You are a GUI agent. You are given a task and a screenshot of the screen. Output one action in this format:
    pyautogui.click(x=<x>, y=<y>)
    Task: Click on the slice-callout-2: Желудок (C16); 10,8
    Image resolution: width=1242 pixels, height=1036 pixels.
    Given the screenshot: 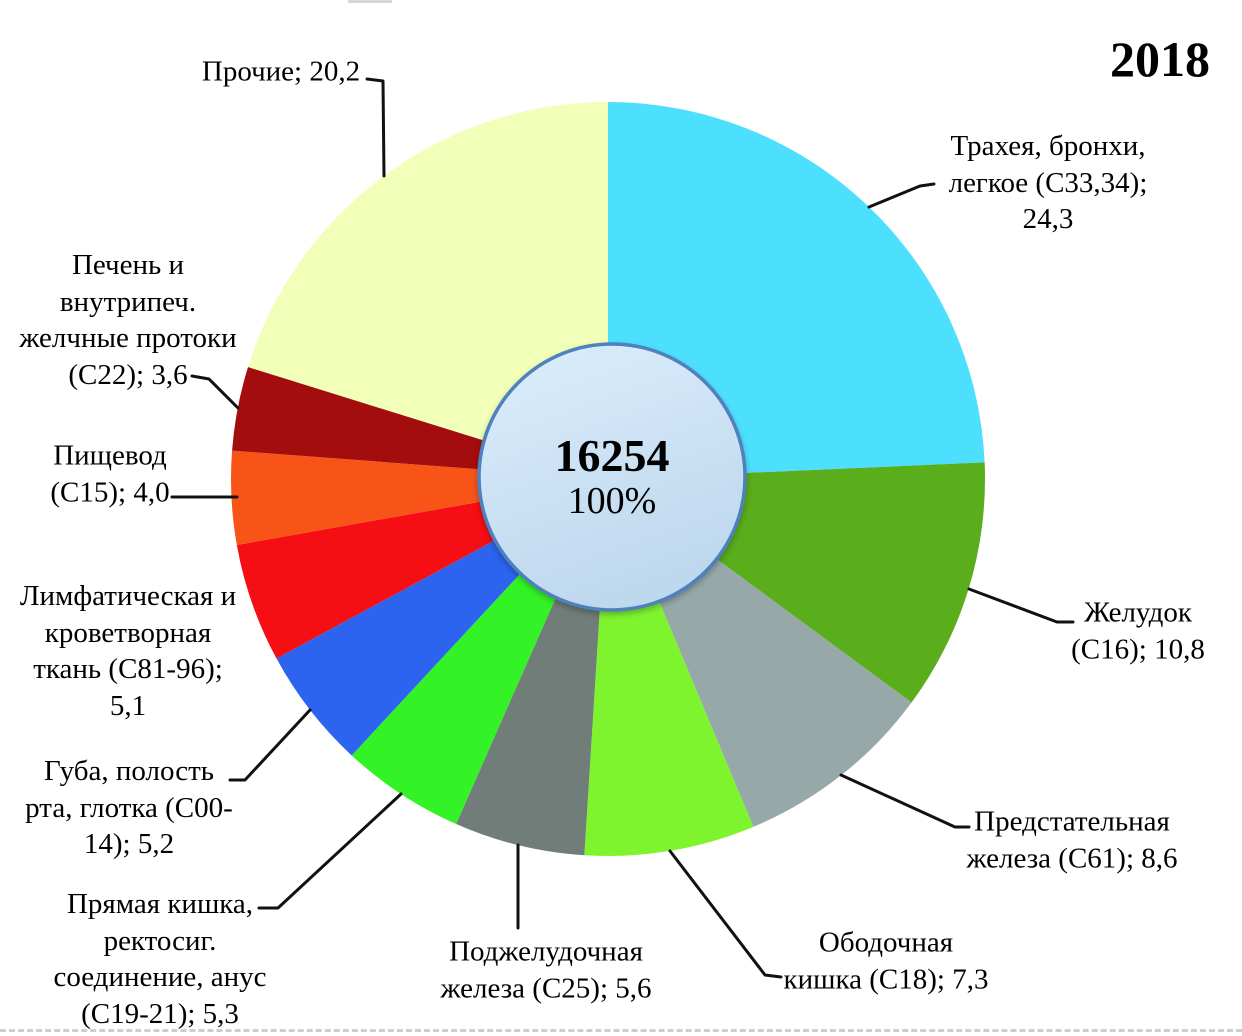 What is the action you would take?
    pyautogui.click(x=1138, y=630)
    